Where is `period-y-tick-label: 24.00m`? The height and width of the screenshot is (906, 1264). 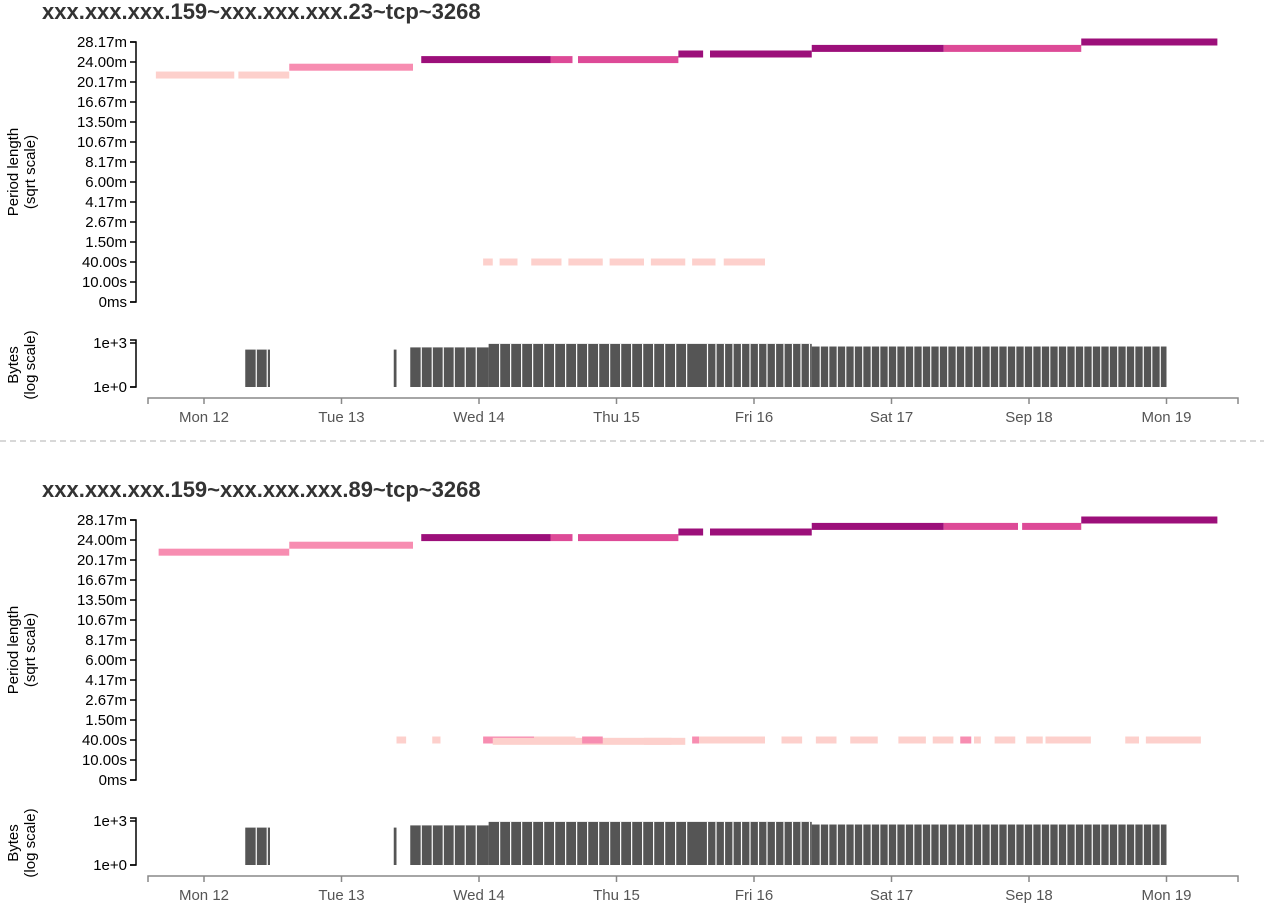
period-y-tick-label: 24.00m is located at coordinates (102, 62).